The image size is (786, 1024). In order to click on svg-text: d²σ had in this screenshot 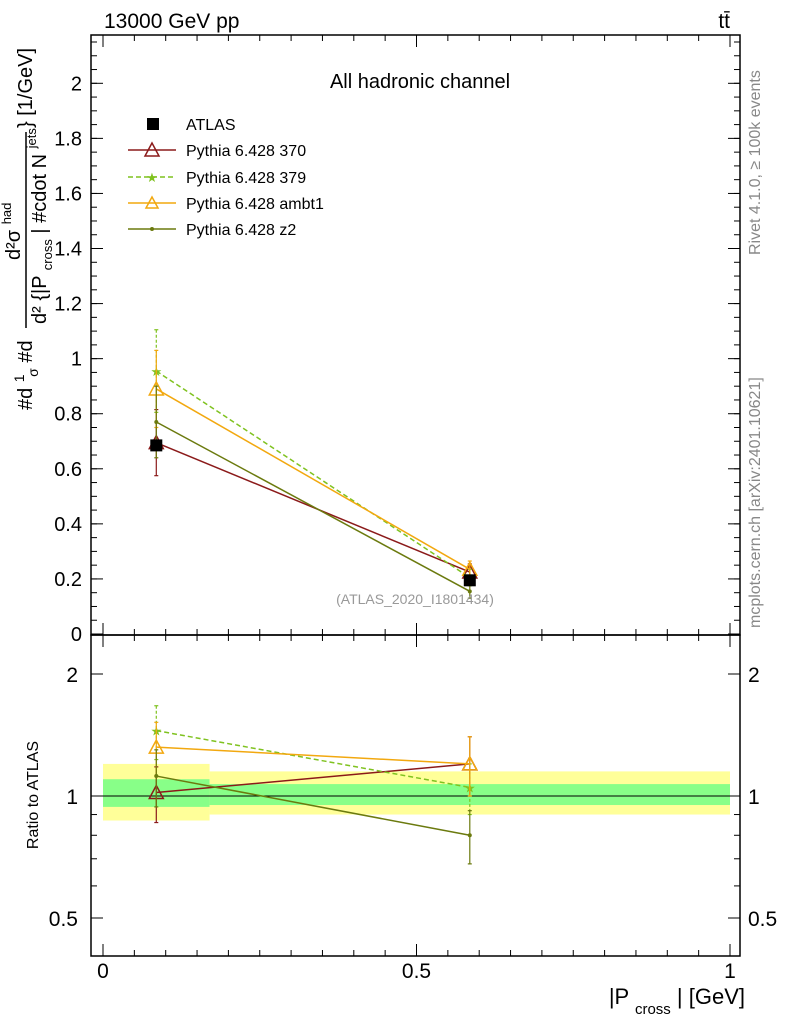, I will do `click(12, 231)`.